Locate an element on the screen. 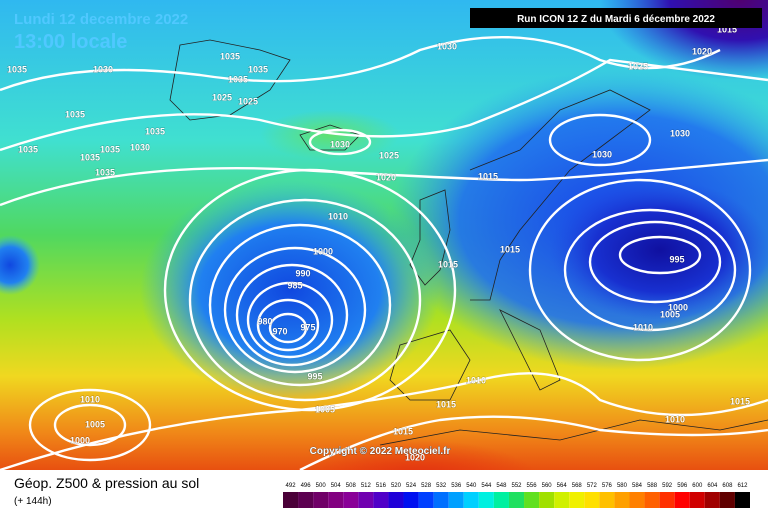 Image resolution: width=768 pixels, height=512 pixels. isobar-label: 980 is located at coordinates (264, 321).